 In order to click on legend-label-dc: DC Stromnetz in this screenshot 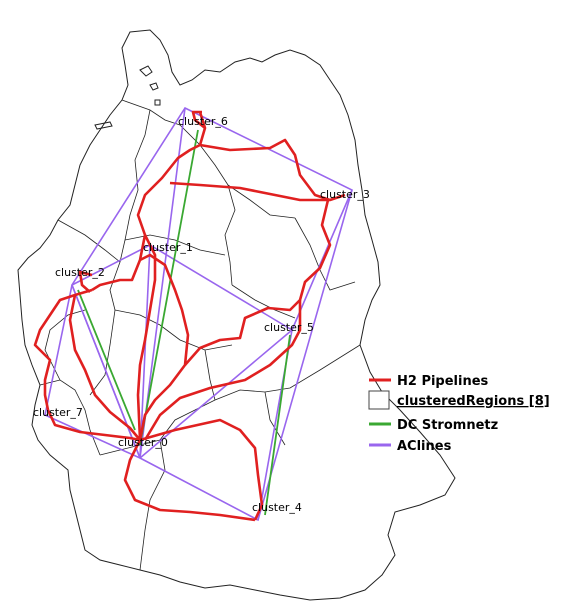, I will do `click(447, 425)`.